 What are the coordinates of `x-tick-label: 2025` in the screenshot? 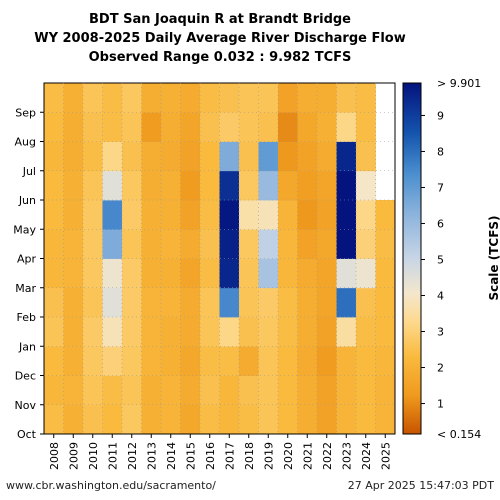 It's located at (385, 456).